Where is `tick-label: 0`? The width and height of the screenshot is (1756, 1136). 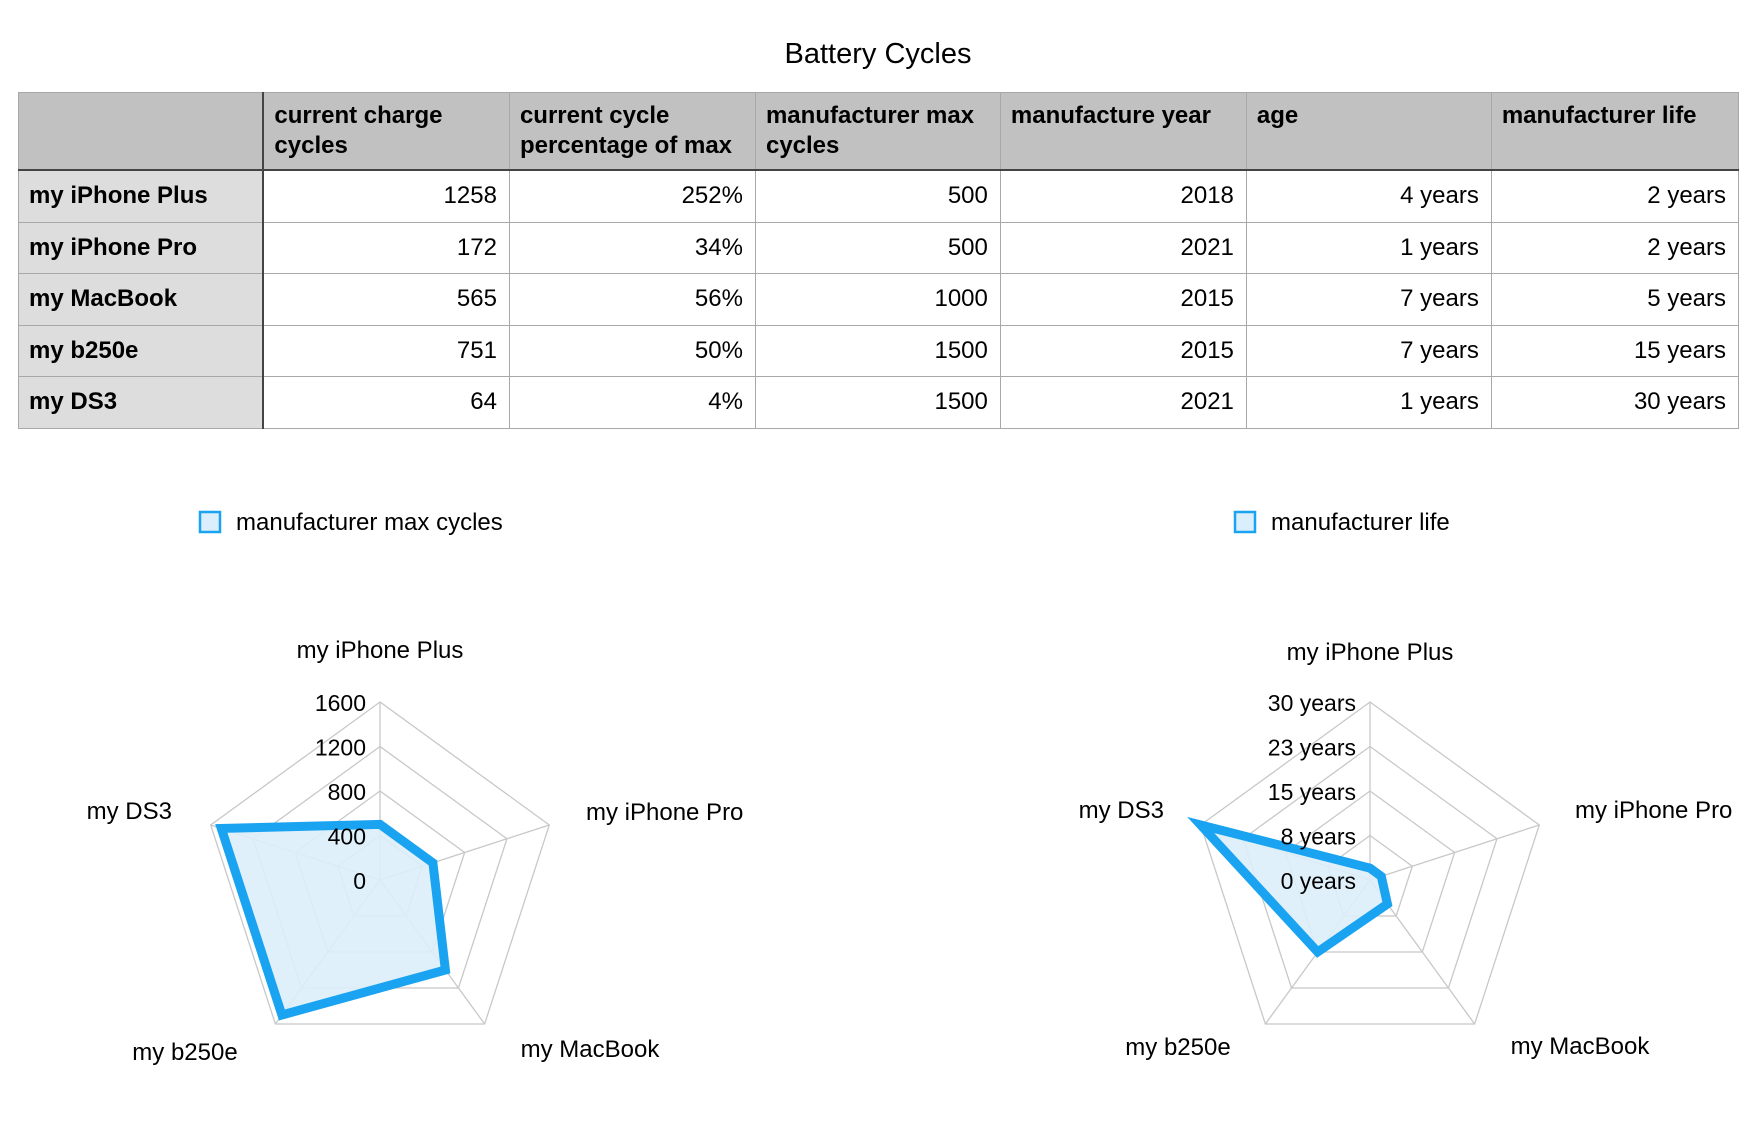 tick-label: 0 is located at coordinates (359, 881).